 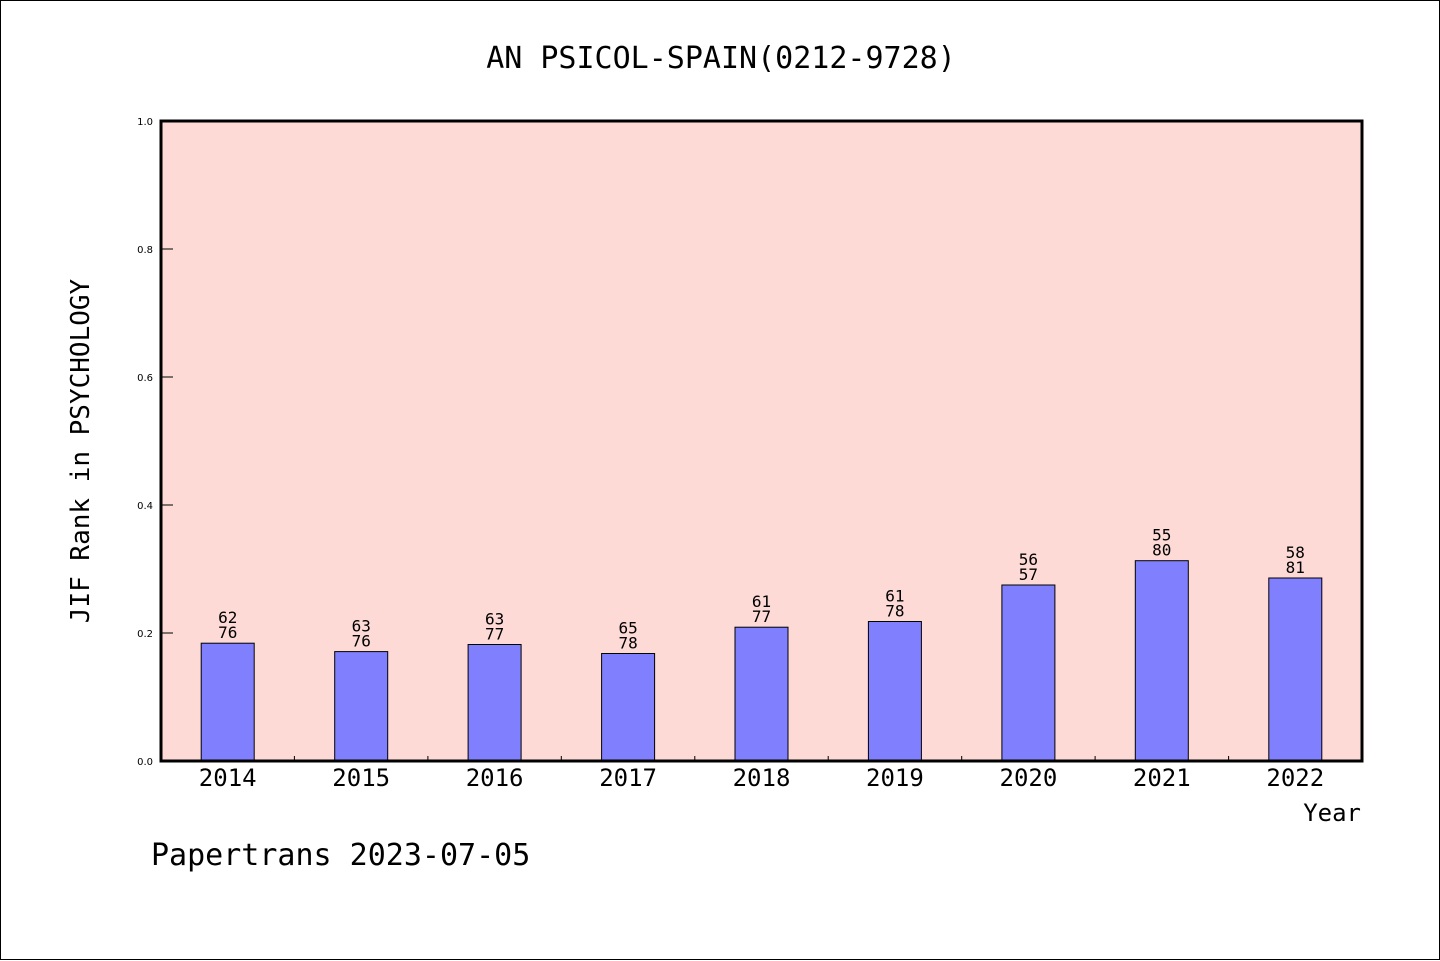 I want to click on data-label-bottom-2021: 80, so click(x=1161, y=550).